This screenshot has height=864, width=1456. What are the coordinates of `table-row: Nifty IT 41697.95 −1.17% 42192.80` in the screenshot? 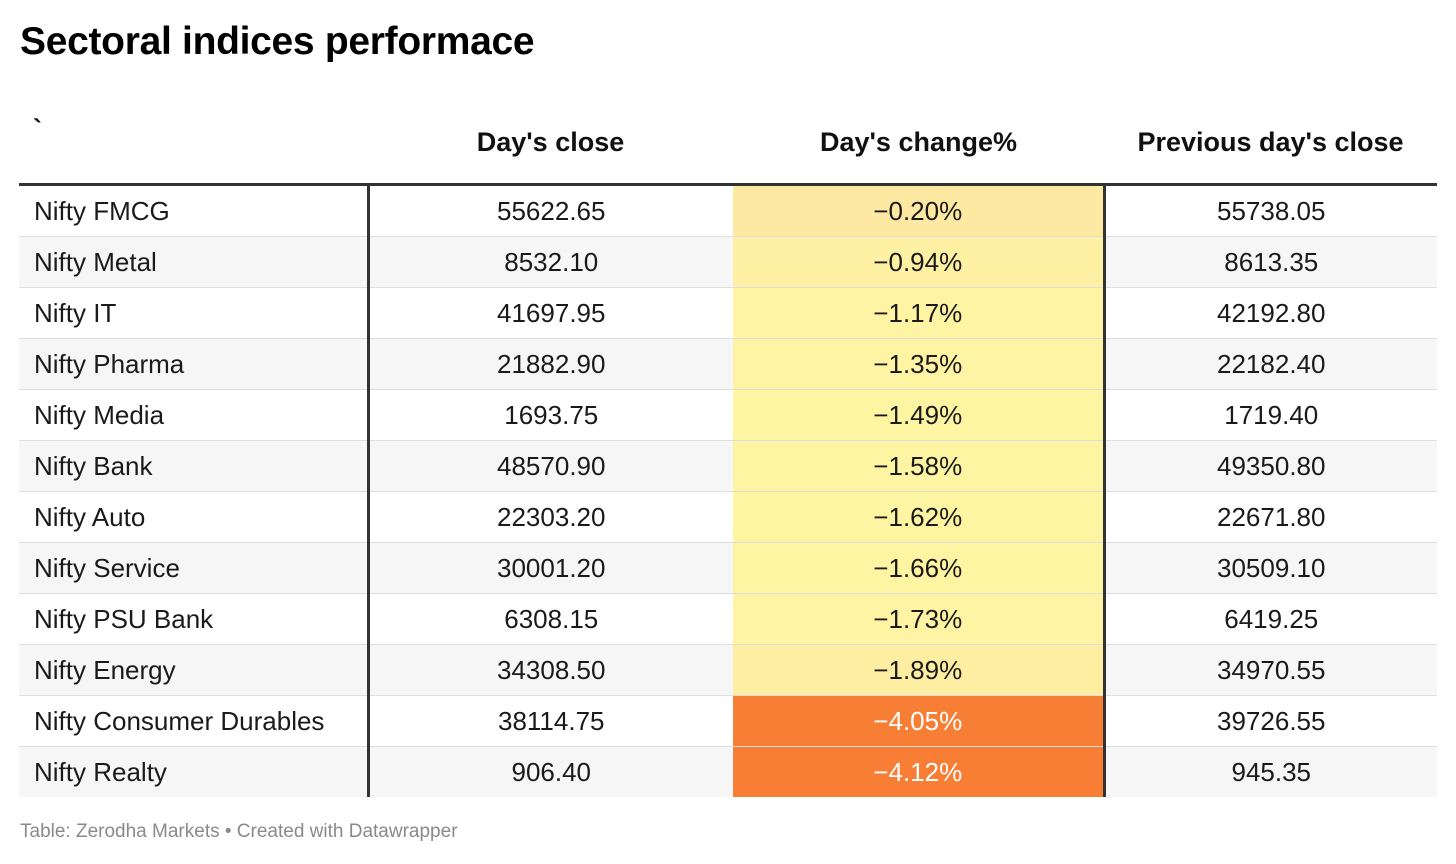 It's located at (728, 313).